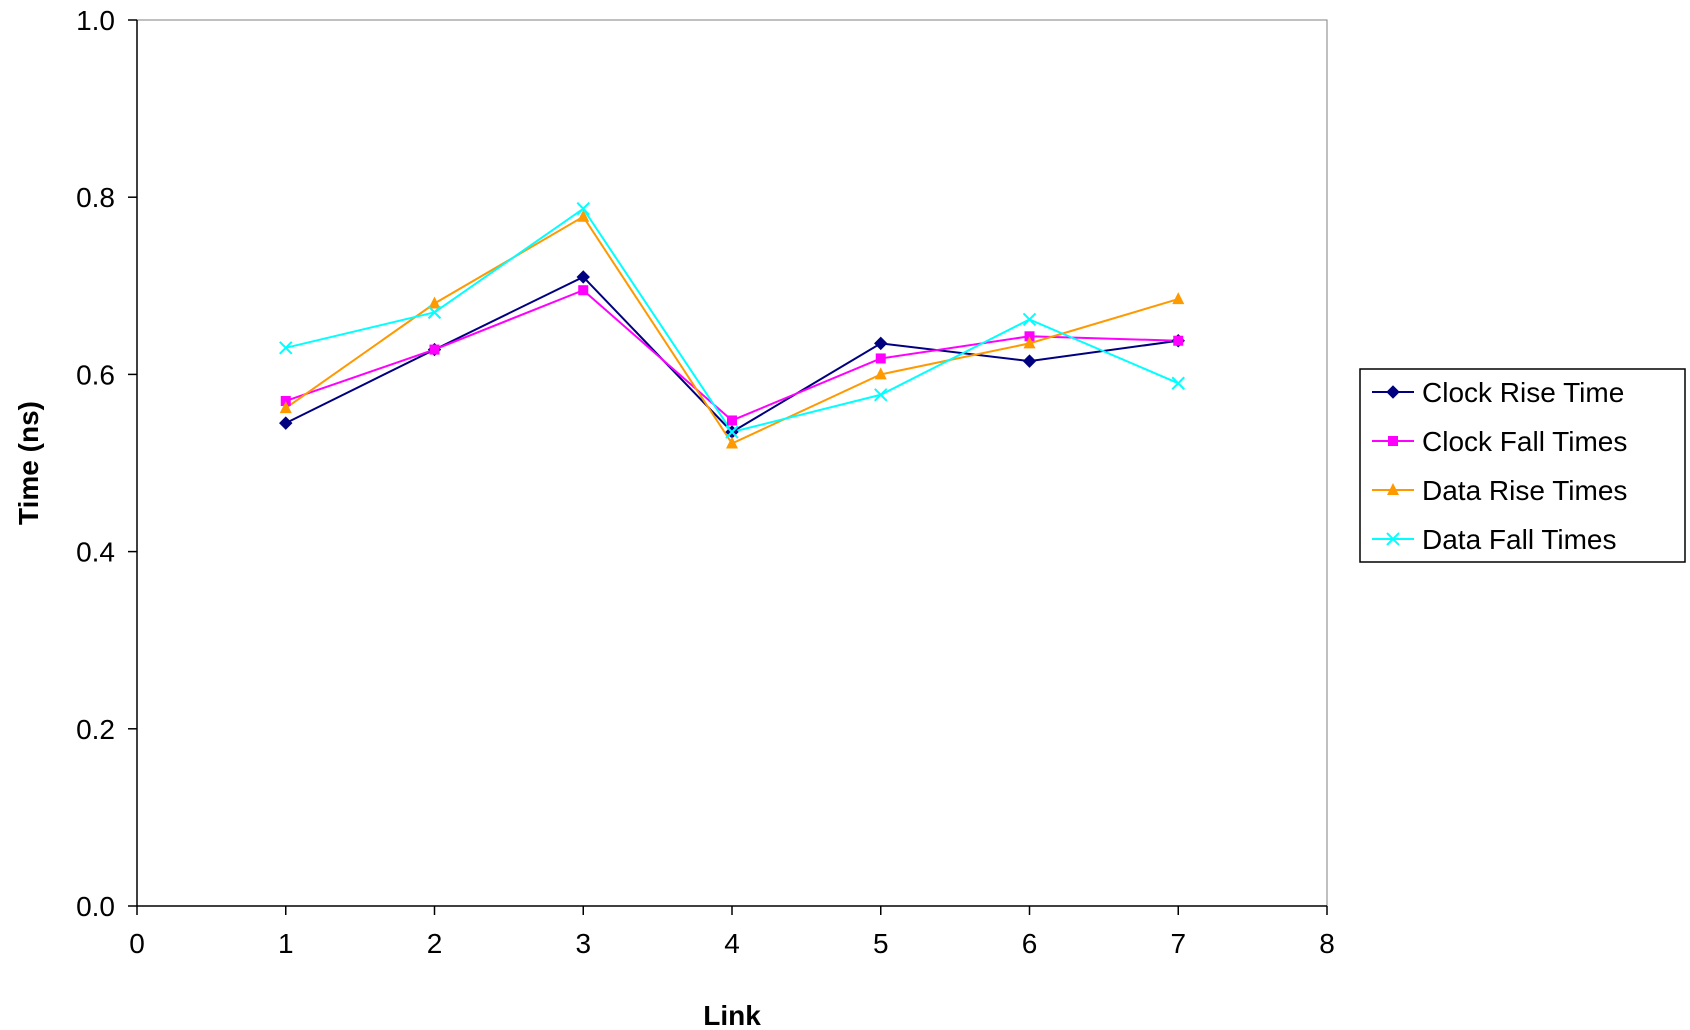 This screenshot has height=1030, width=1690. Describe the element at coordinates (137, 943) in the screenshot. I see `x-tick-label: 0` at that location.